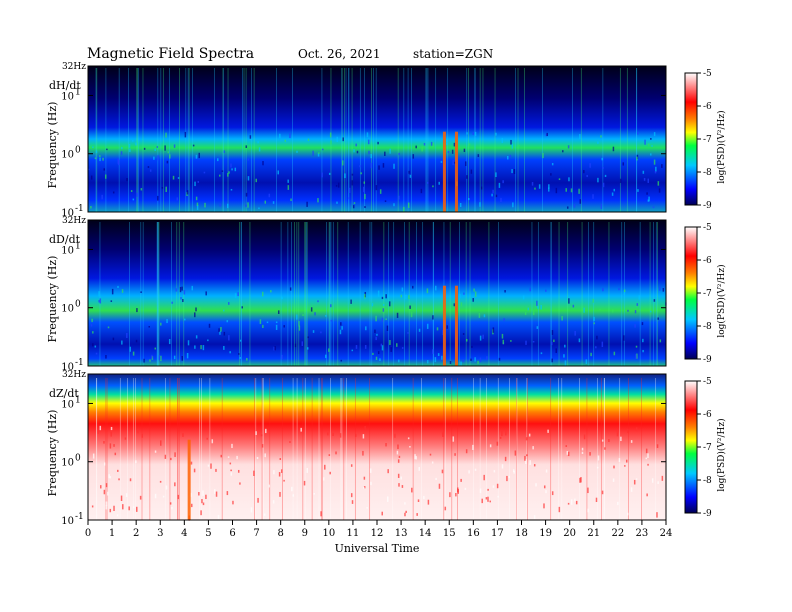 The width and height of the screenshot is (792, 612). Describe the element at coordinates (88, 533) in the screenshot. I see `x-tick-label: 0` at that location.